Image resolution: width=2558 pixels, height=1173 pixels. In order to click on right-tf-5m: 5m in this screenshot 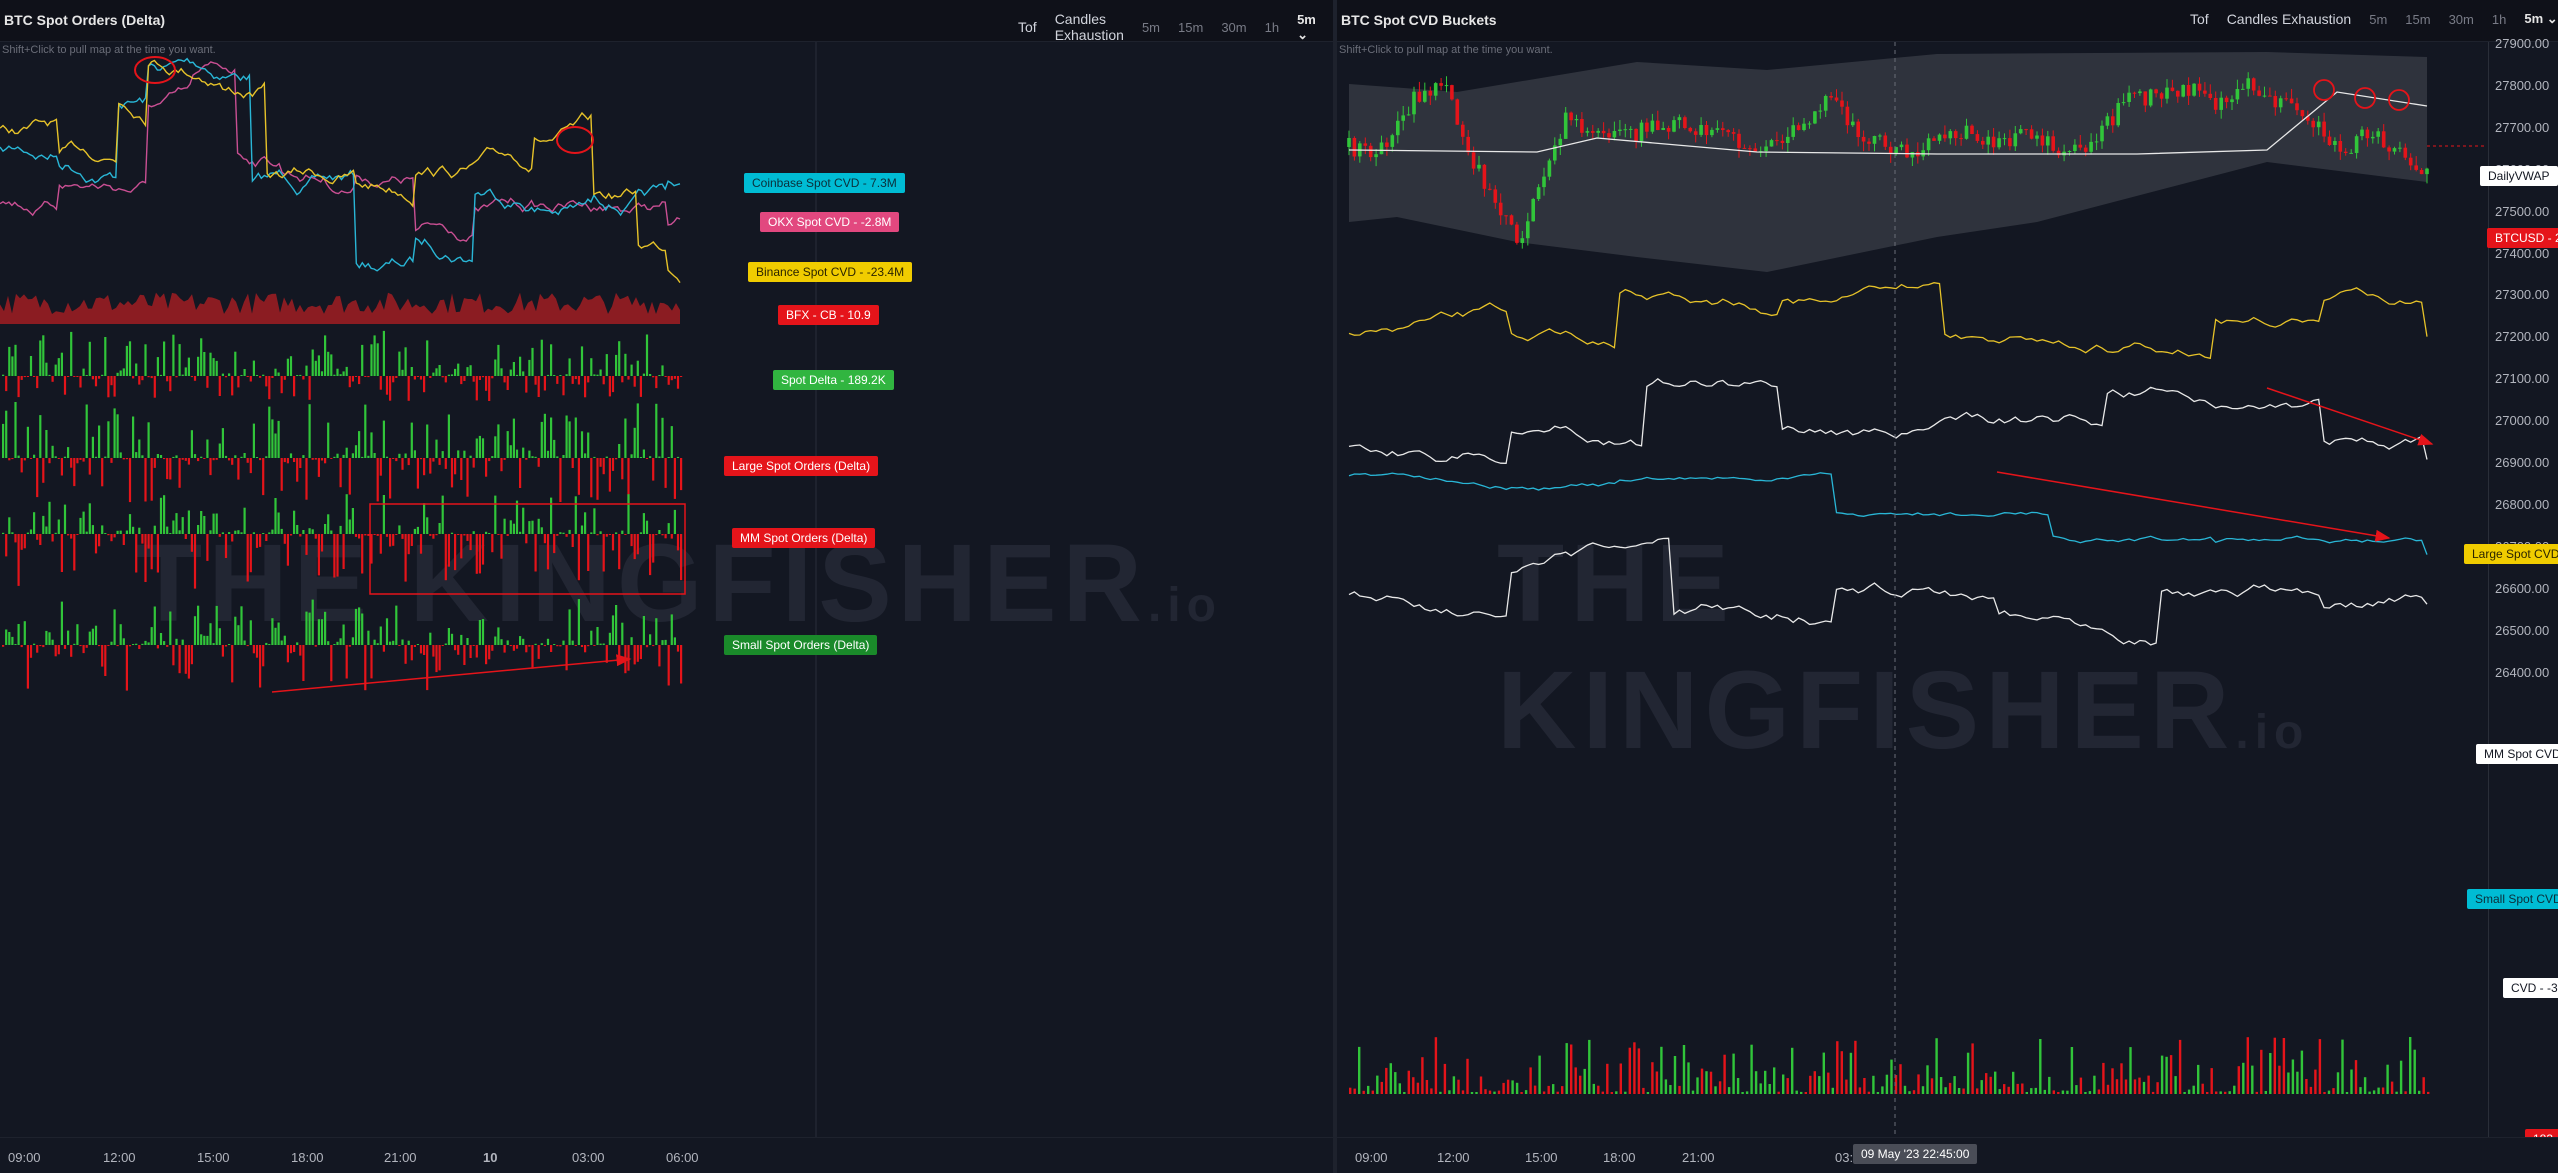, I will do `click(2378, 19)`.